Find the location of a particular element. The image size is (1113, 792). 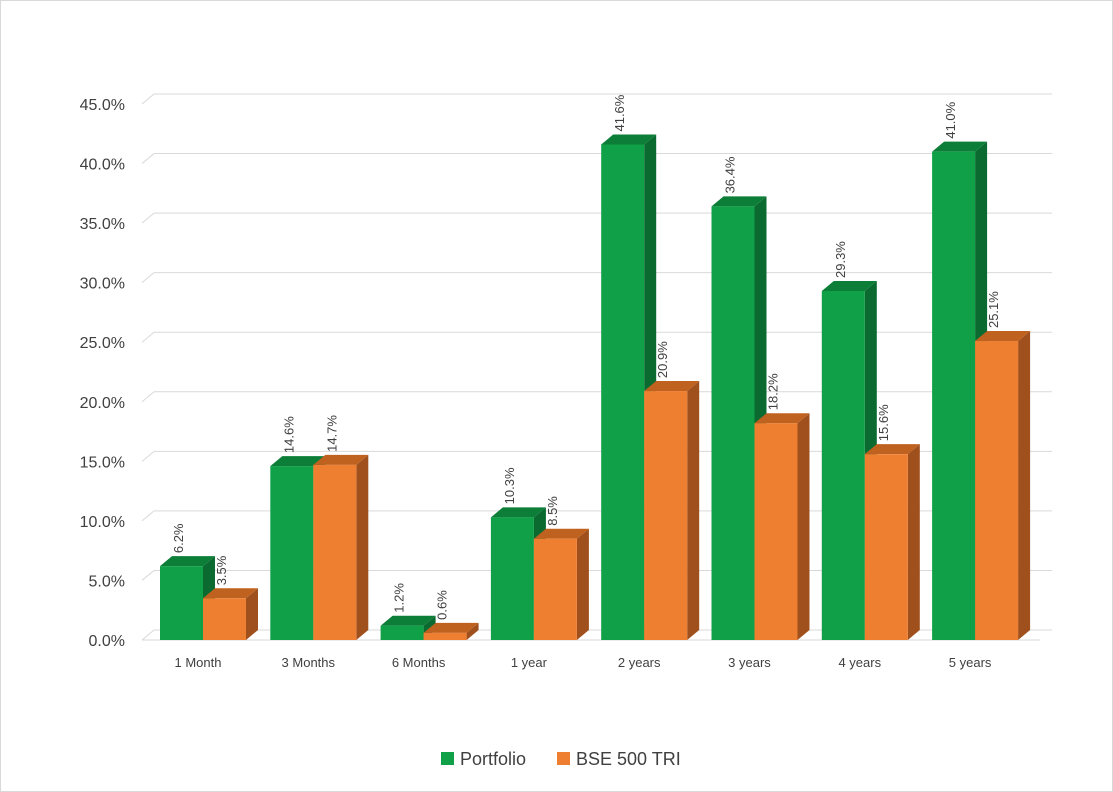

data-label-portfolio-6-months: 1.2% is located at coordinates (399, 598).